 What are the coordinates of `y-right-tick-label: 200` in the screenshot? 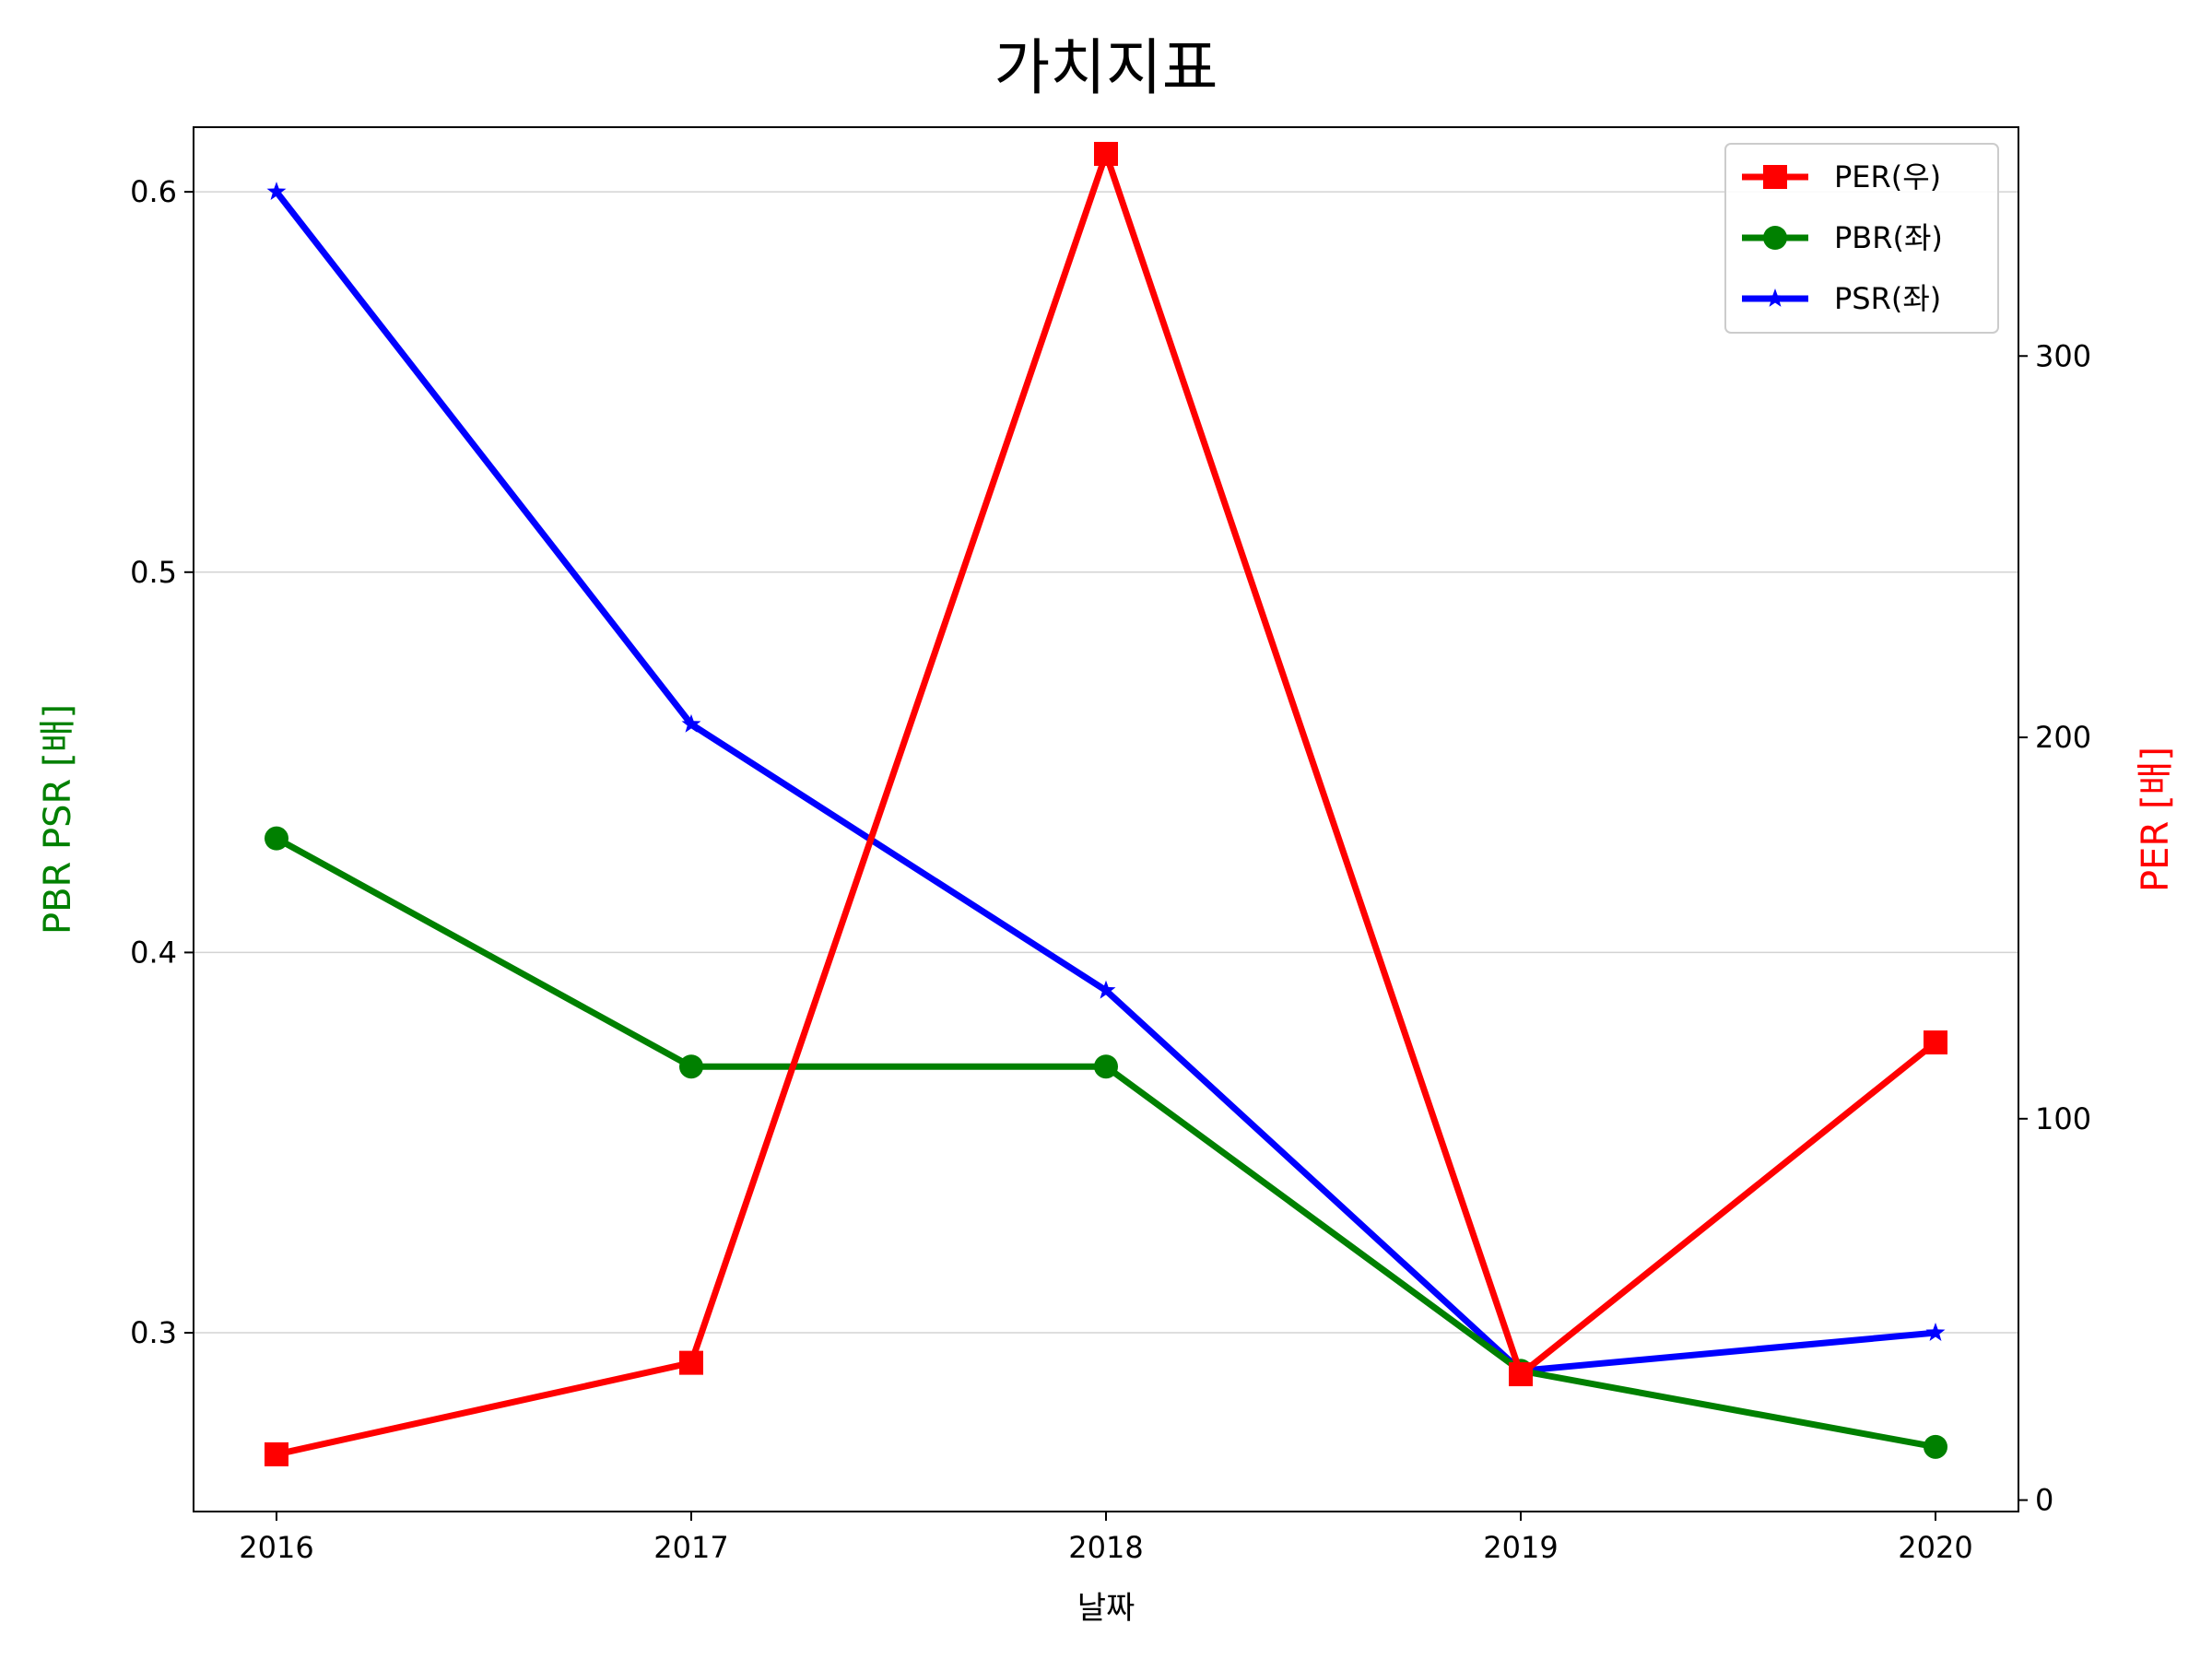 It's located at (2063, 737).